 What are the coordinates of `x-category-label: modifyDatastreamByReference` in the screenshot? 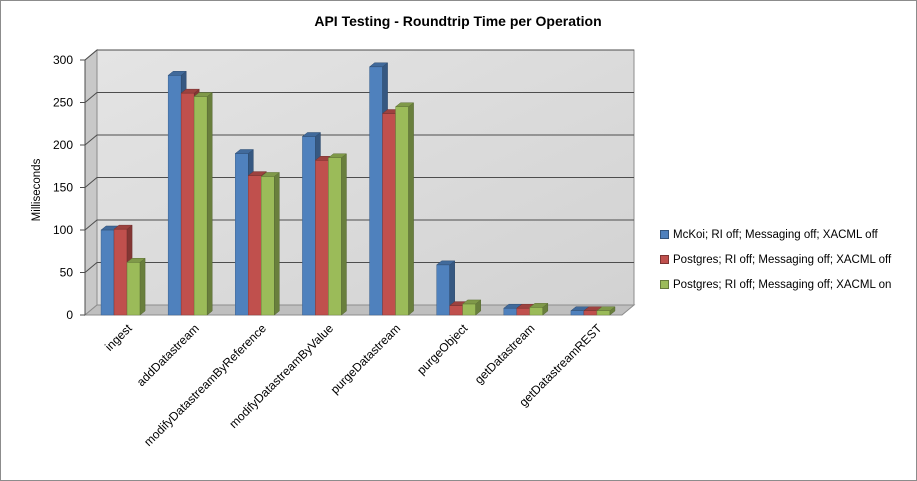 It's located at (205, 385).